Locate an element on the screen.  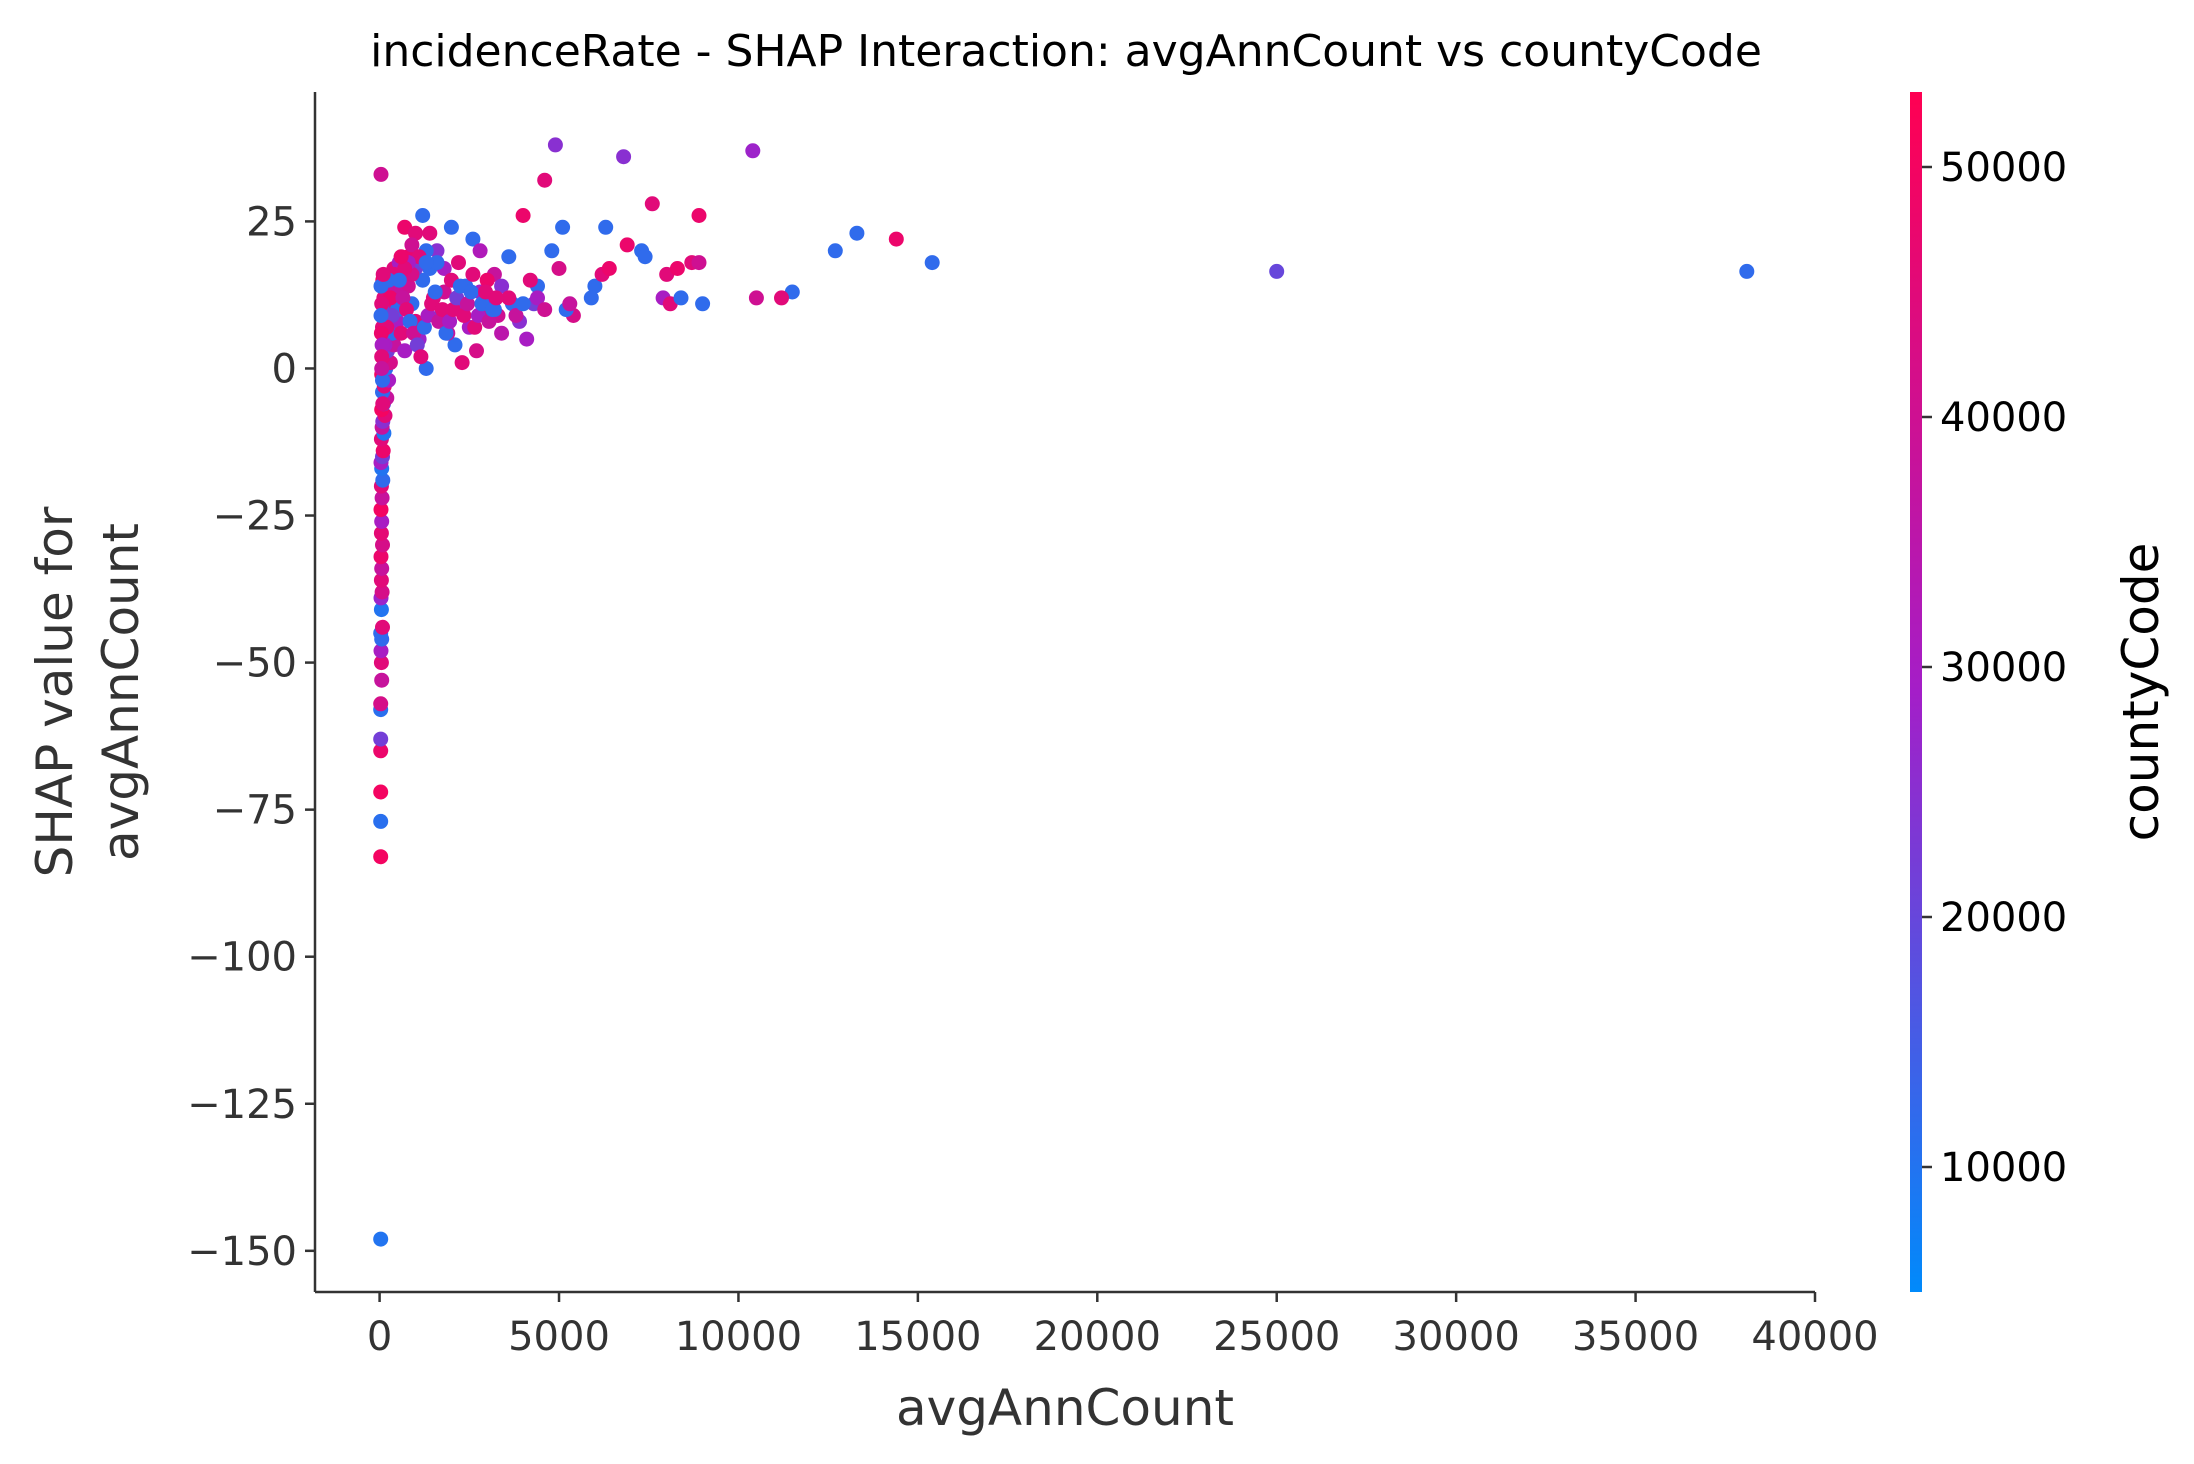
y-tick-label-7: −150 is located at coordinates (242, 1252).